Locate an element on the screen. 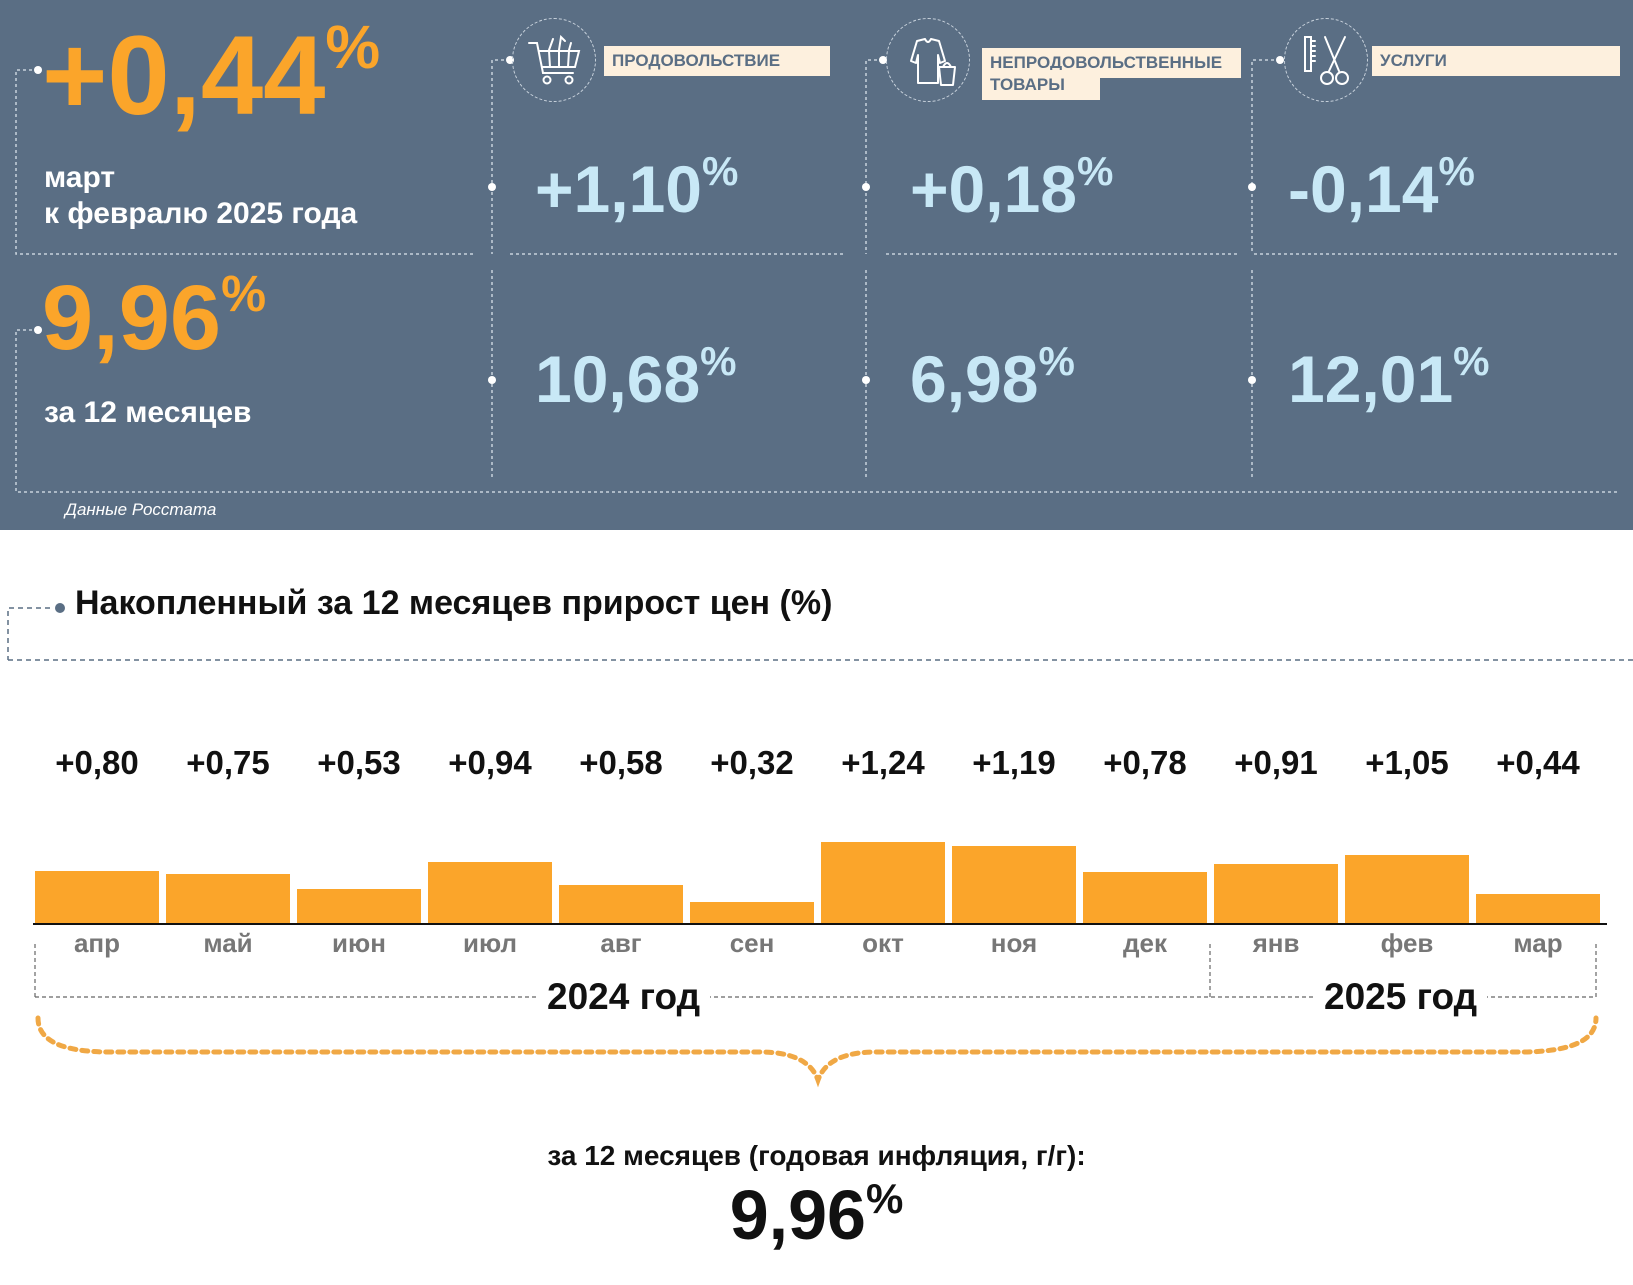 The width and height of the screenshot is (1633, 1285). x-axis-line is located at coordinates (820, 924).